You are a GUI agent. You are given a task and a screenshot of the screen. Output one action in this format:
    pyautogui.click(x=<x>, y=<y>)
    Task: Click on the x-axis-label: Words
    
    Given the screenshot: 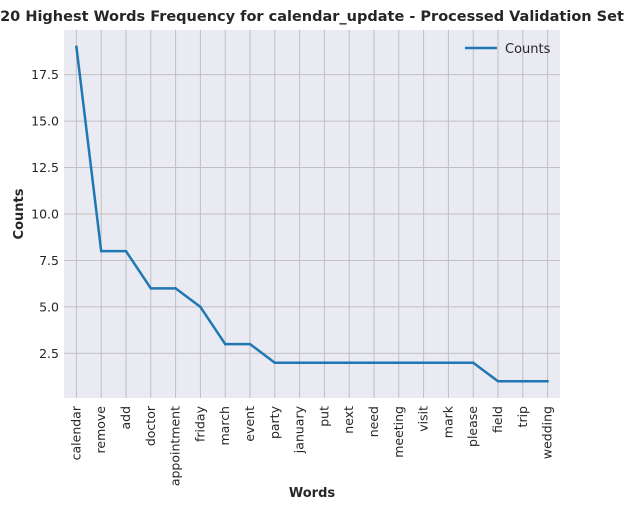 What is the action you would take?
    pyautogui.click(x=312, y=493)
    